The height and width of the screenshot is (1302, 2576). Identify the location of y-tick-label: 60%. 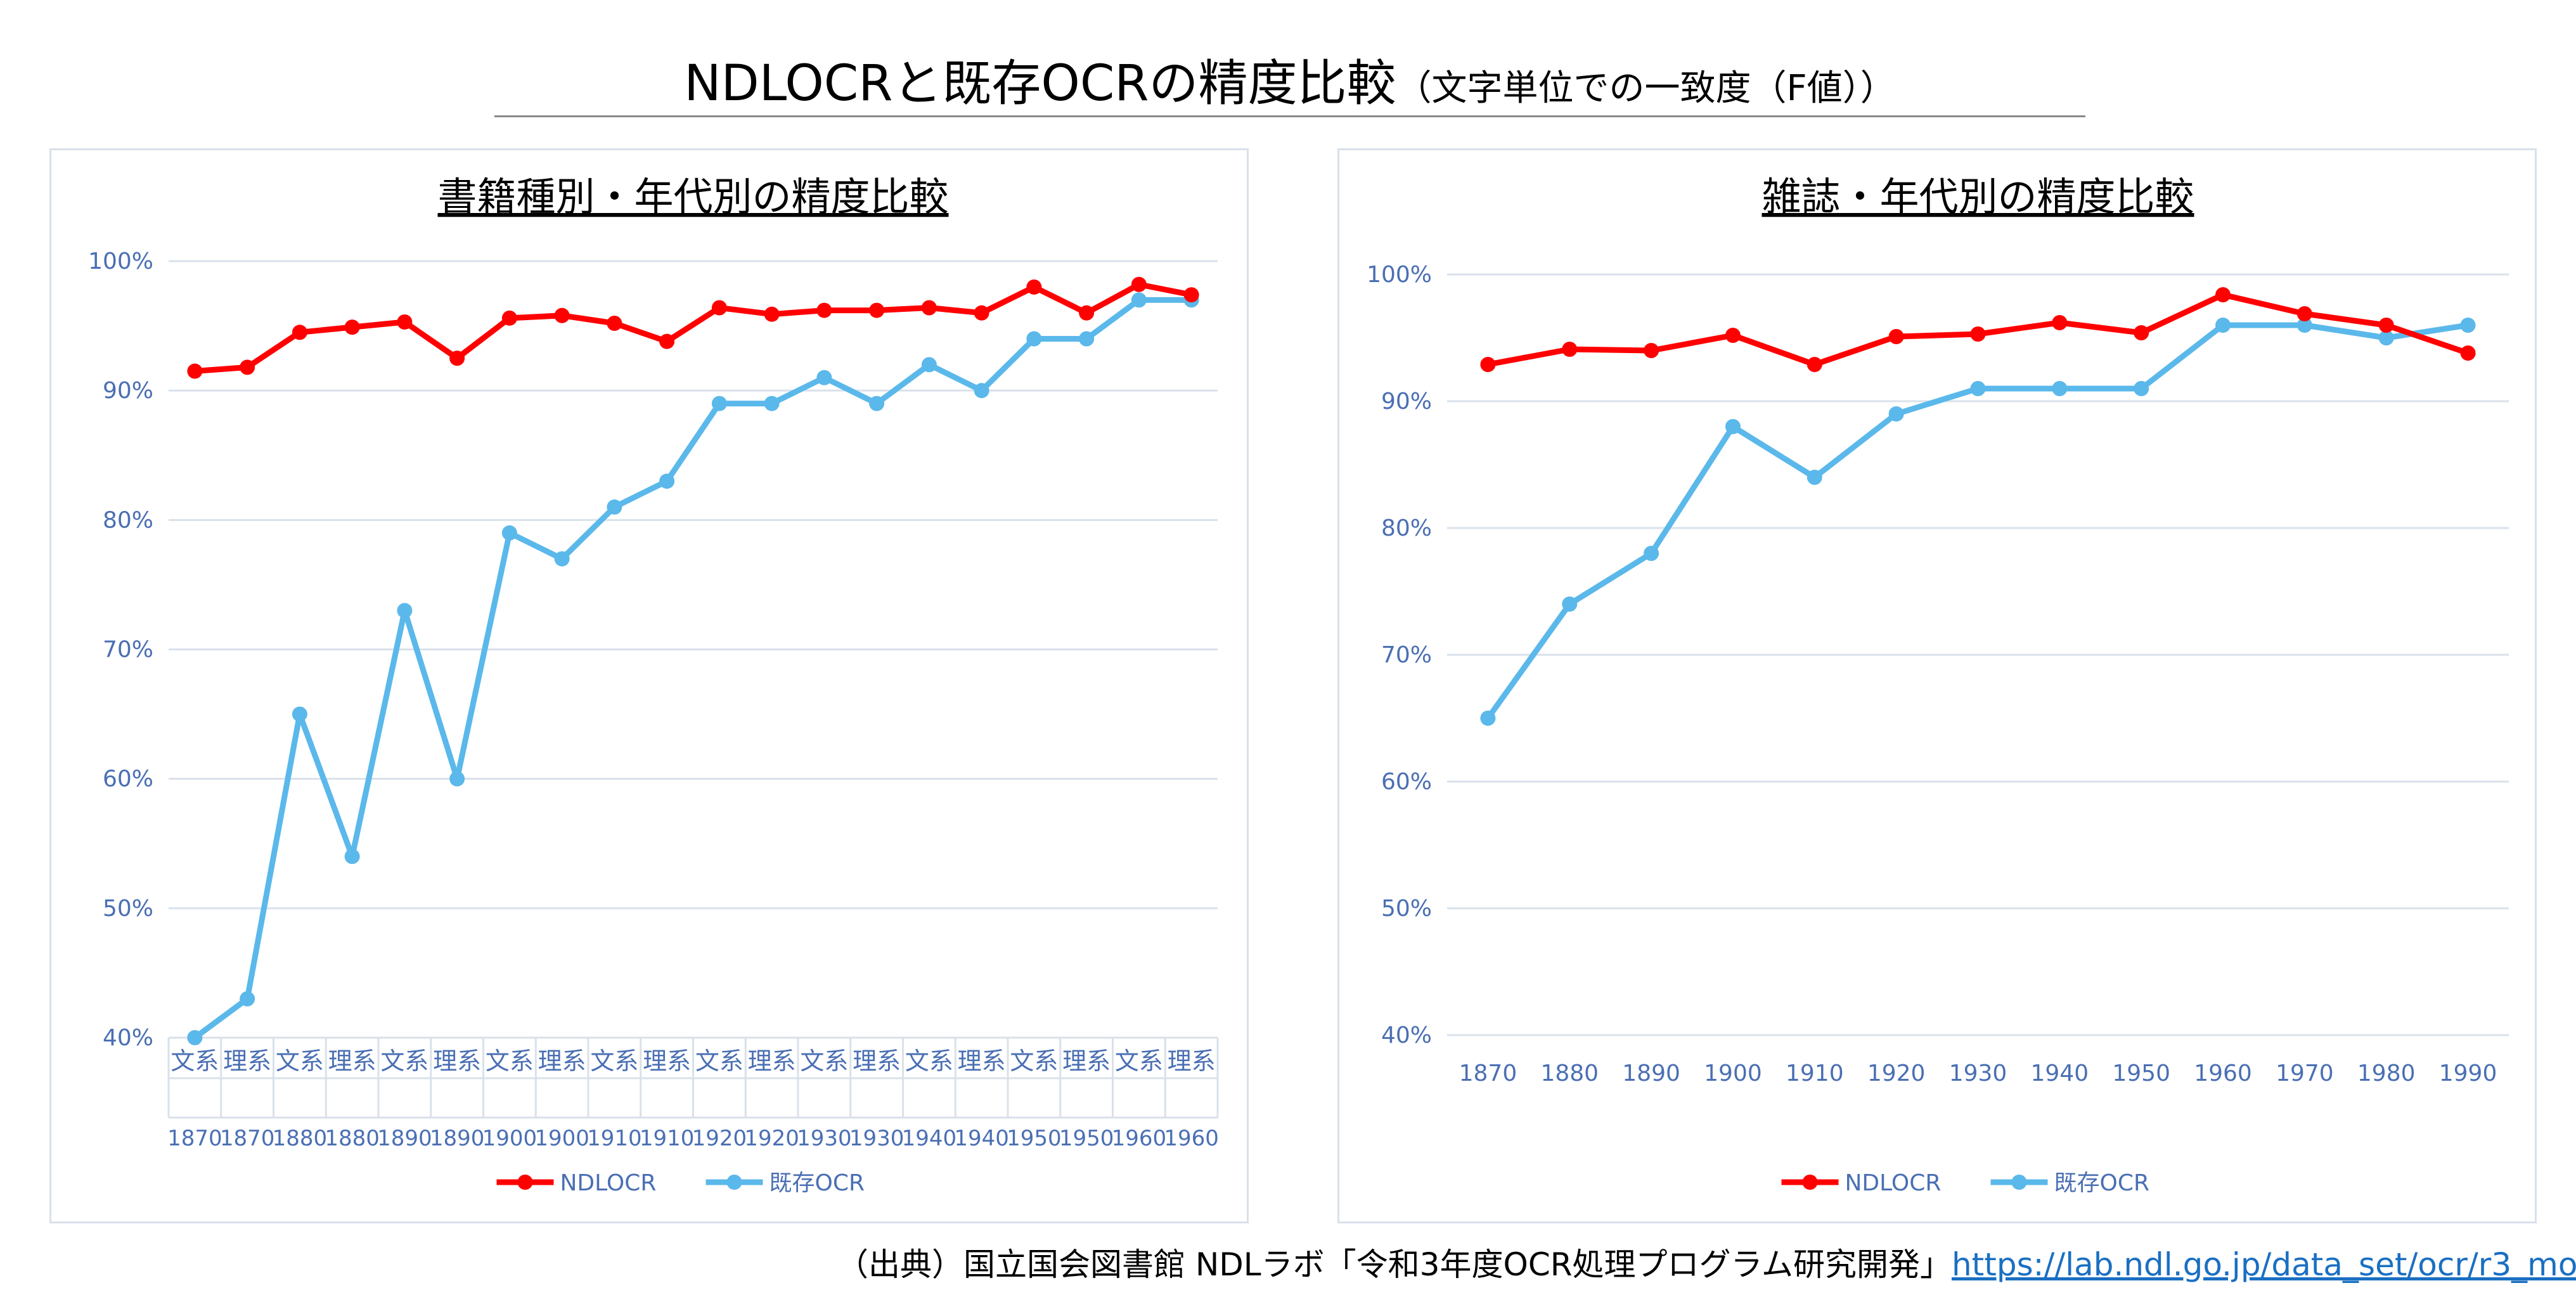
(128, 779).